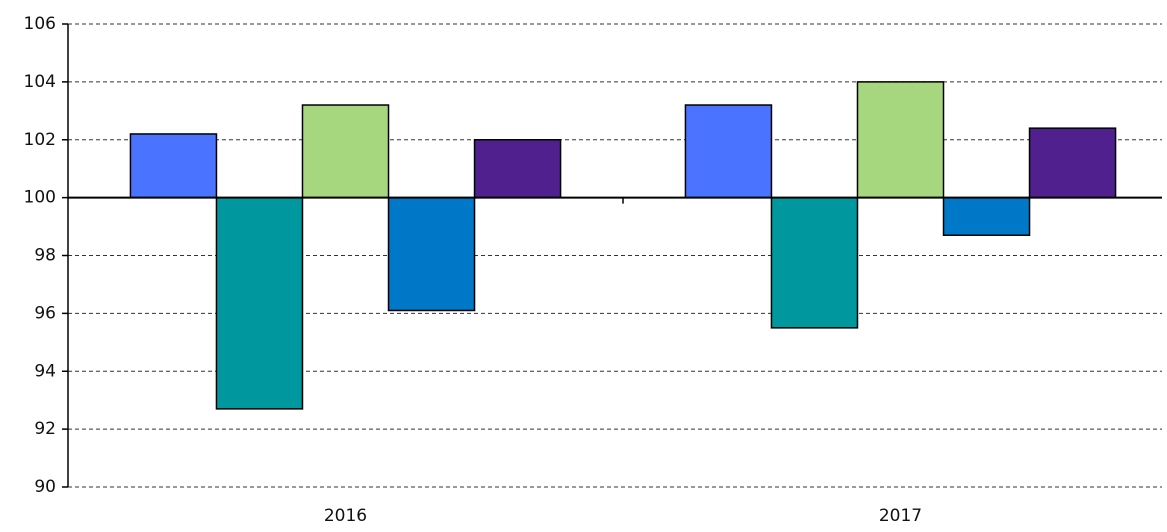  Describe the element at coordinates (40, 198) in the screenshot. I see `y-tick-label: 100` at that location.